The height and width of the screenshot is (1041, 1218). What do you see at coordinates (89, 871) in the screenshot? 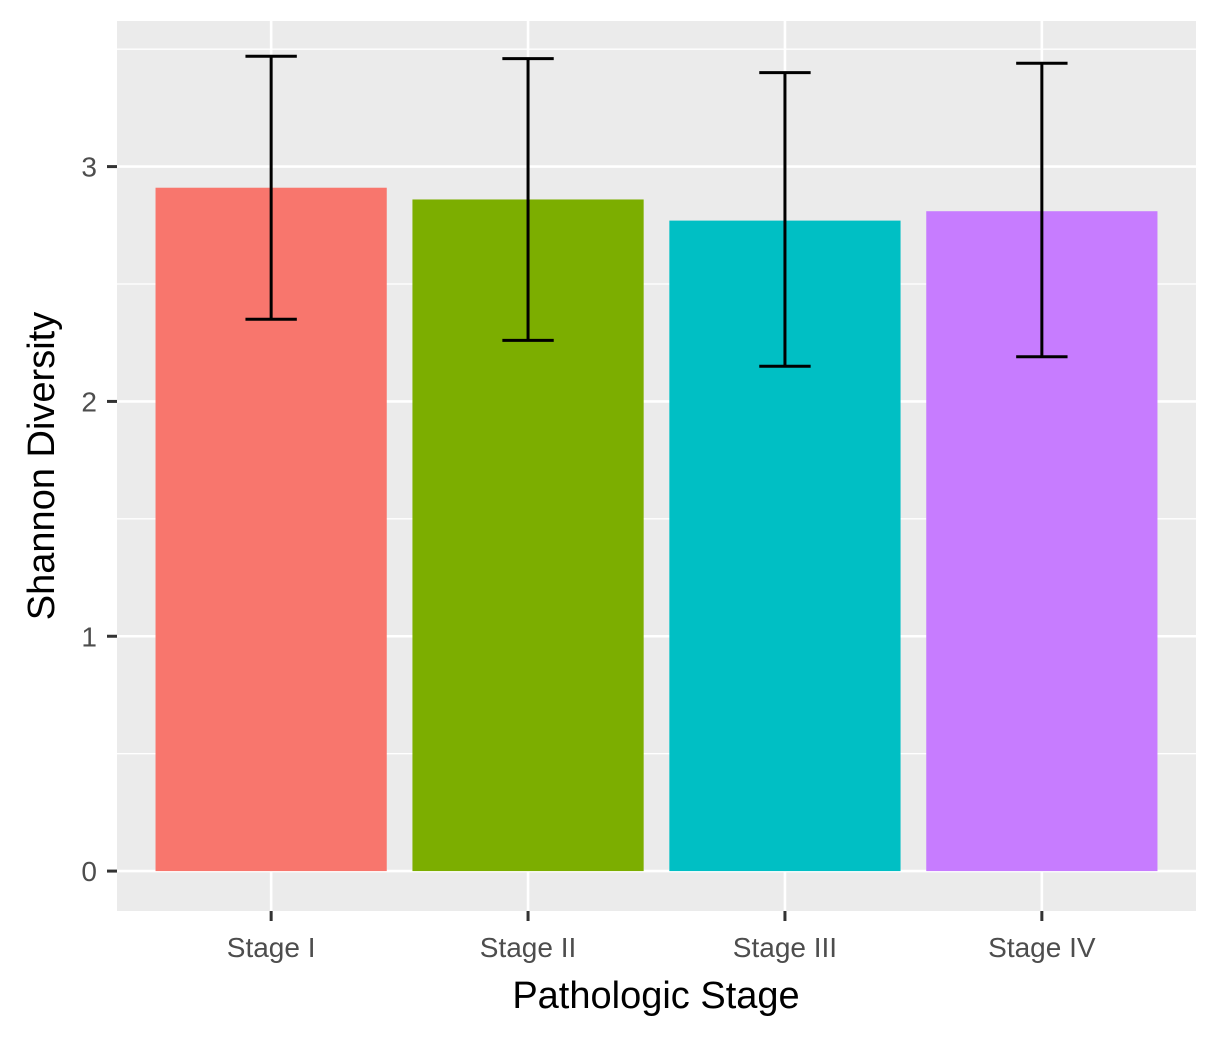
I see `y-tick-label: 0` at bounding box center [89, 871].